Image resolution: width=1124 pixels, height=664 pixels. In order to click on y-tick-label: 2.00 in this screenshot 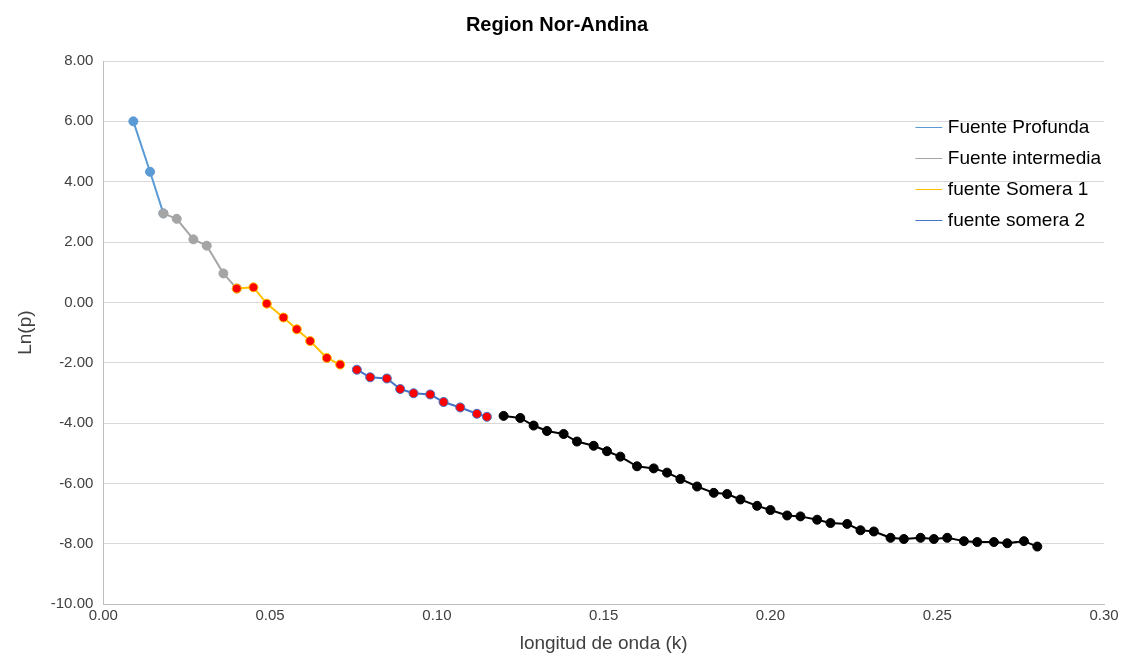, I will do `click(79, 241)`.